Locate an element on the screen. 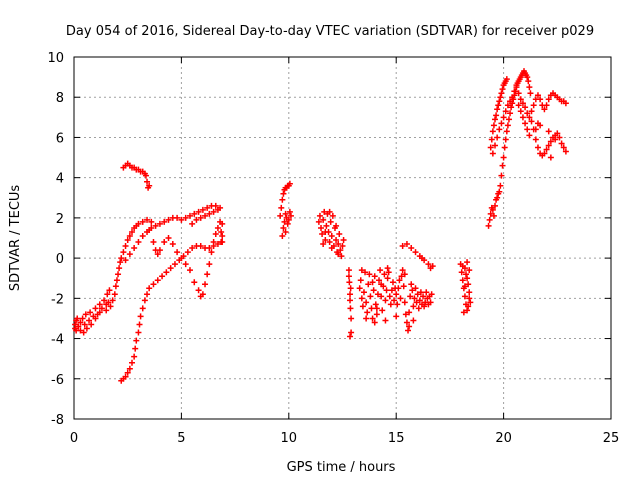 Image resolution: width=640 pixels, height=480 pixels. x-tick-label: 15 is located at coordinates (396, 438).